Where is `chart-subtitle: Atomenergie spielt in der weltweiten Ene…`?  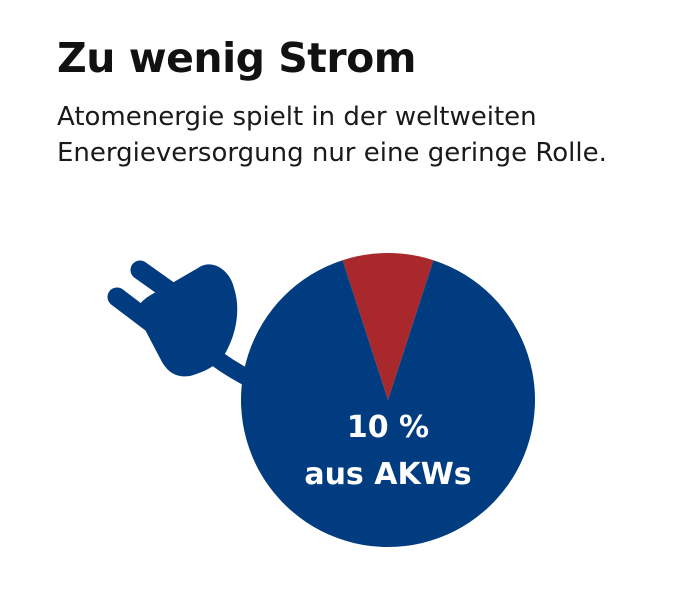
chart-subtitle: Atomenergie spielt in der weltweiten Ene… is located at coordinates (332, 135).